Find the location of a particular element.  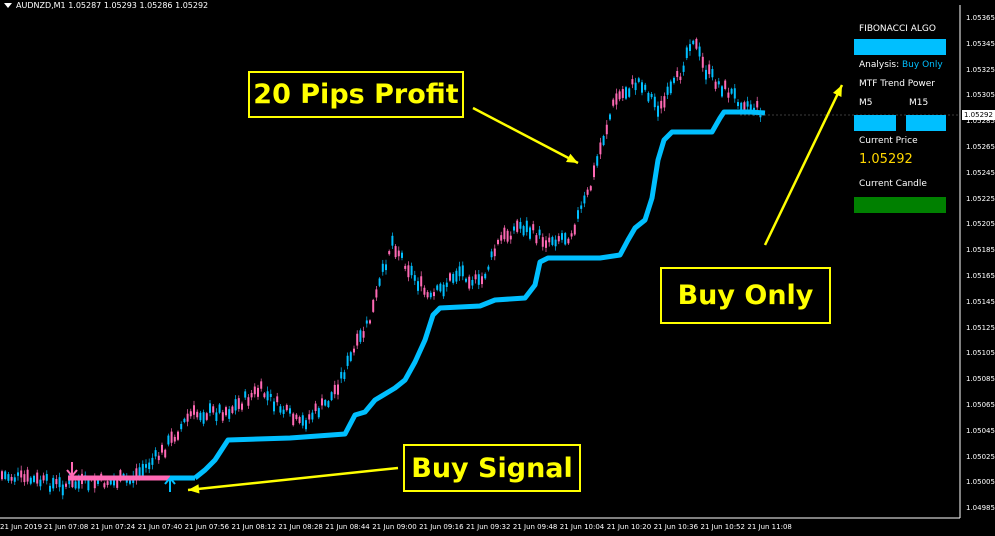

x-tick-label: 21 Jun 10:20 is located at coordinates (629, 527).